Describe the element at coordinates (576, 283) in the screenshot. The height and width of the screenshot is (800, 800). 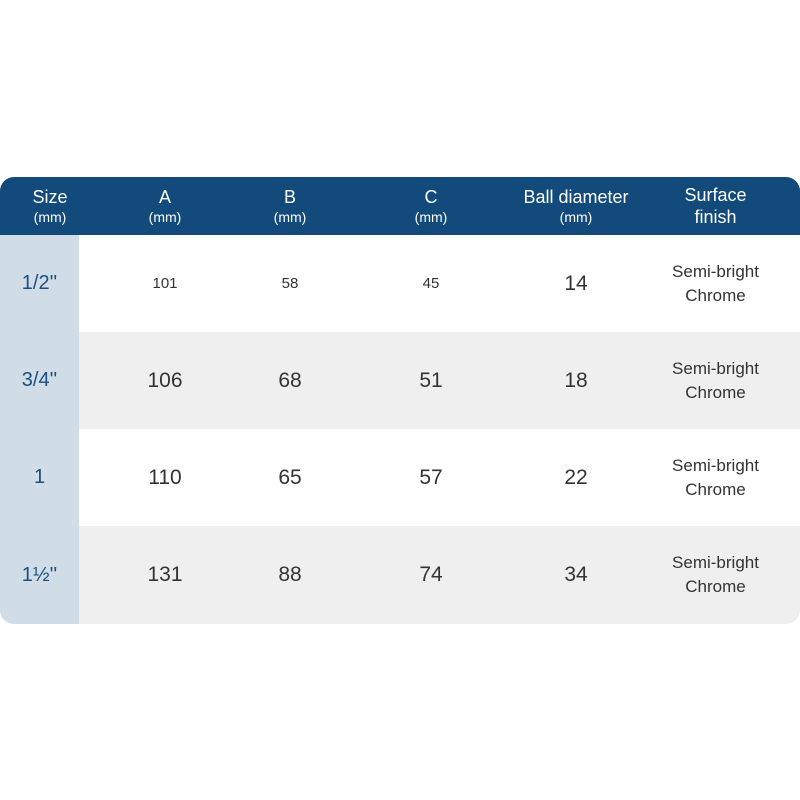
I see `cell-ball-diameter: 14` at that location.